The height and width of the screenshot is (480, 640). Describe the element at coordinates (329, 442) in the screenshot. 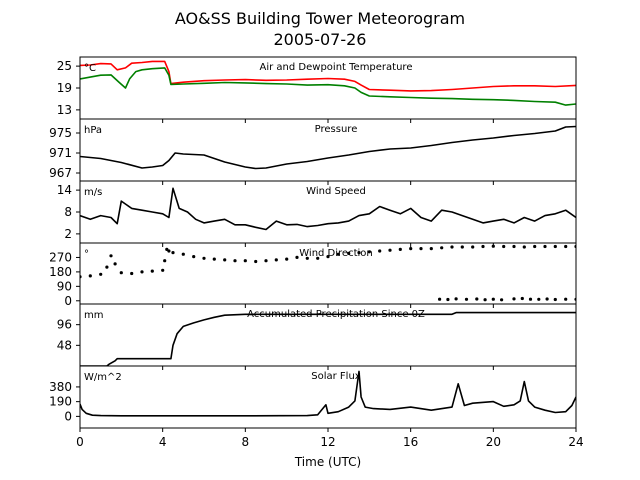

I see `x-axis: 0 4 8 12 16 20 24` at that location.